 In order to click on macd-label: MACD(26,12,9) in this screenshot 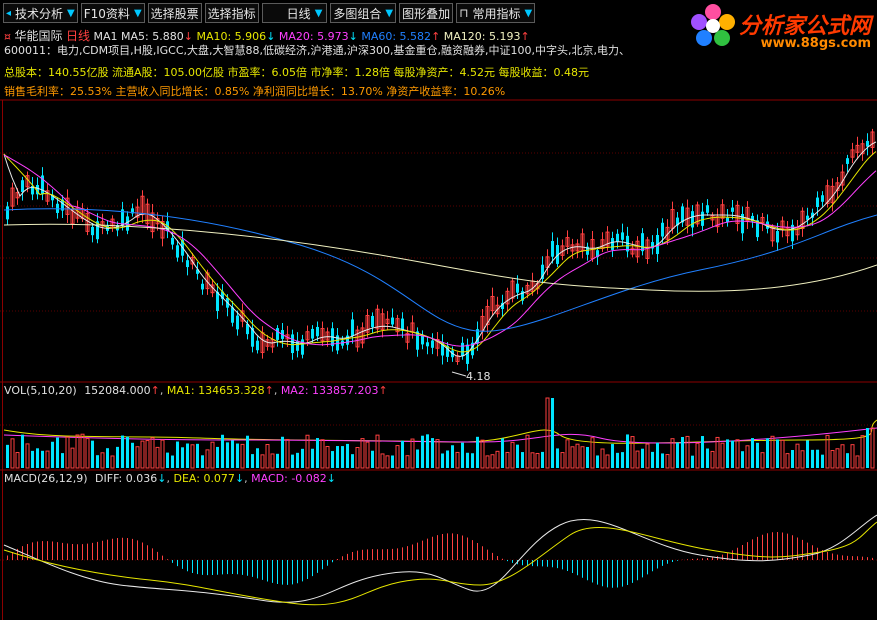, I will do `click(46, 478)`.